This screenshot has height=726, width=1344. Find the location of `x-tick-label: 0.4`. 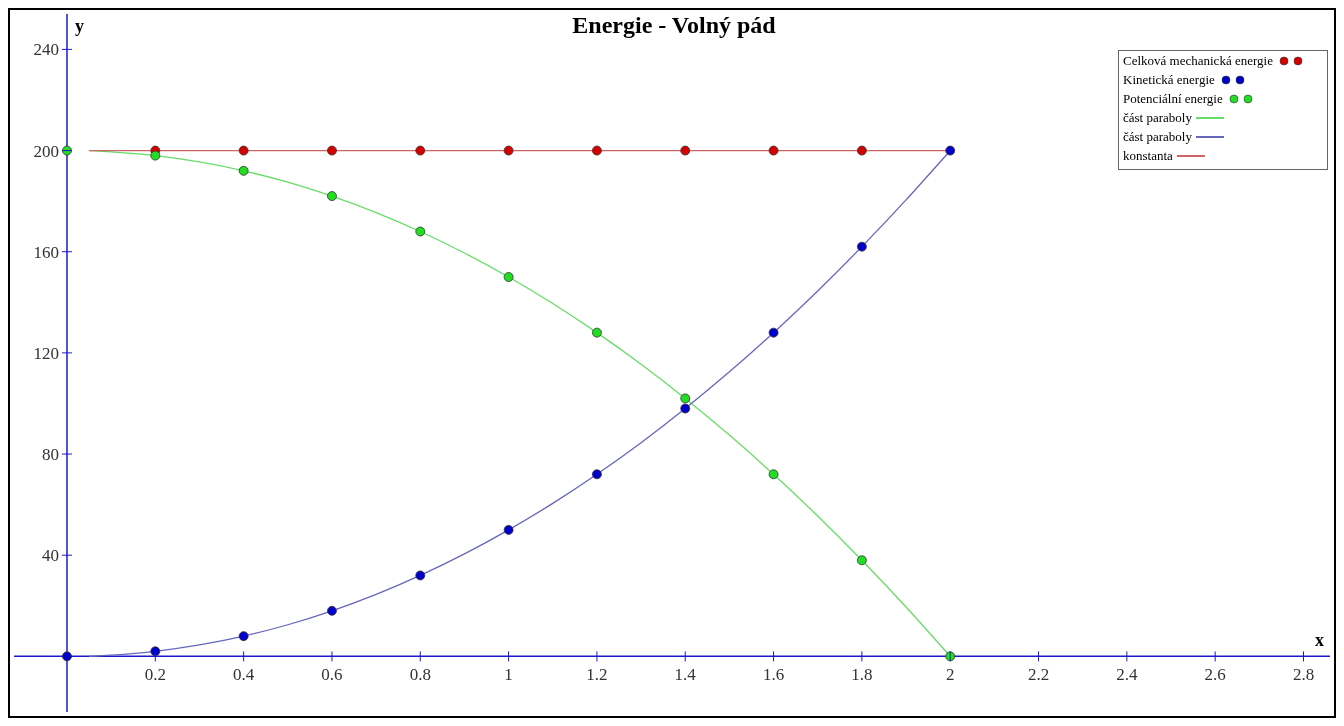

x-tick-label: 0.4 is located at coordinates (244, 675).